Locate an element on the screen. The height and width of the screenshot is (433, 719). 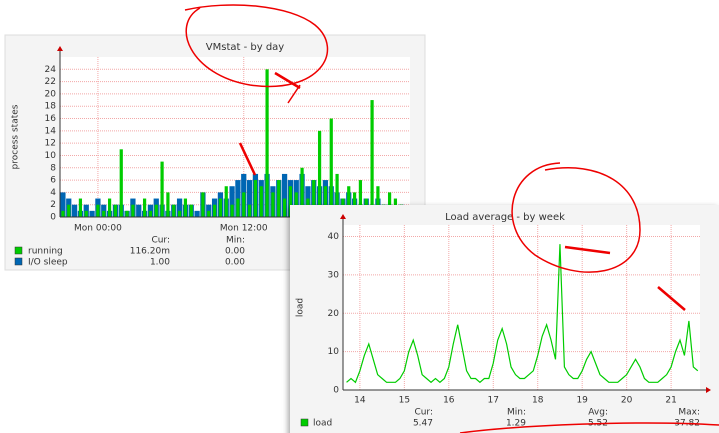
y-tick-label: 14 is located at coordinates (51, 131).